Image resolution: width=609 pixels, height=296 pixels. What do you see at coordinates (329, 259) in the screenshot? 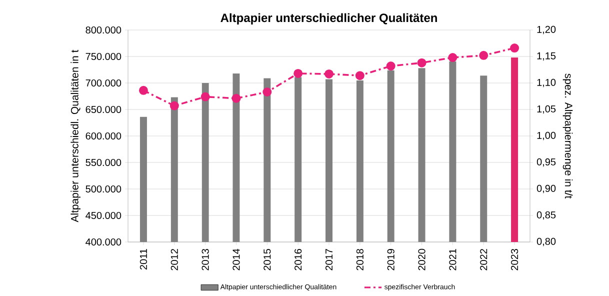
I see `x-tick-label: 2017` at bounding box center [329, 259].